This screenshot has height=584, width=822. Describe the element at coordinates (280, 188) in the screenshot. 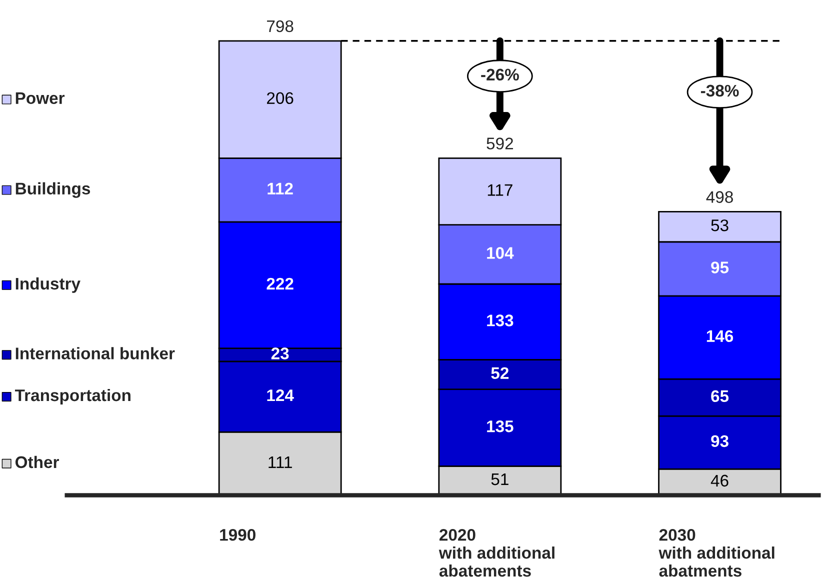

I see `data-label: 112` at that location.